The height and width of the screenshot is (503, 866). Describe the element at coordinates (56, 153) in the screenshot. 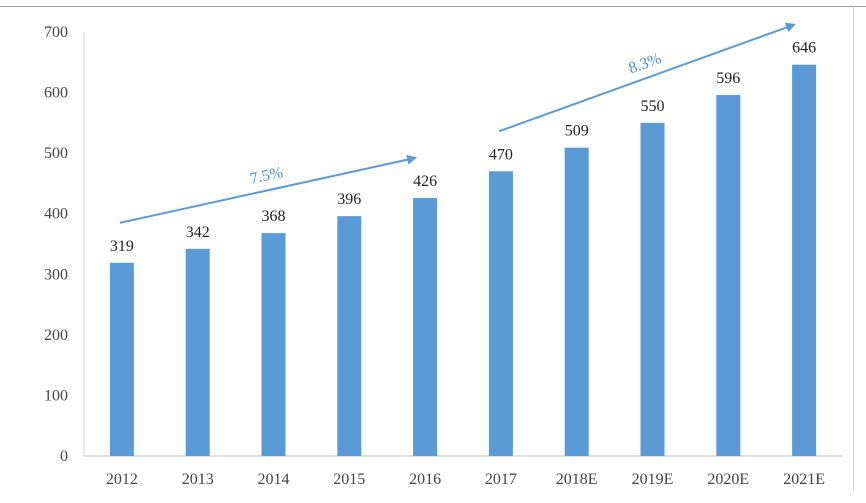

I see `y-tick-label: 500` at that location.